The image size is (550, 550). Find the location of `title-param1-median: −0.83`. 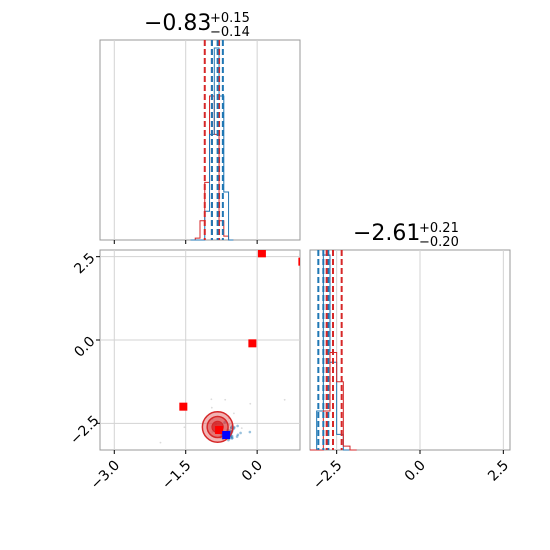

title-param1-median: −0.83 is located at coordinates (177, 23).